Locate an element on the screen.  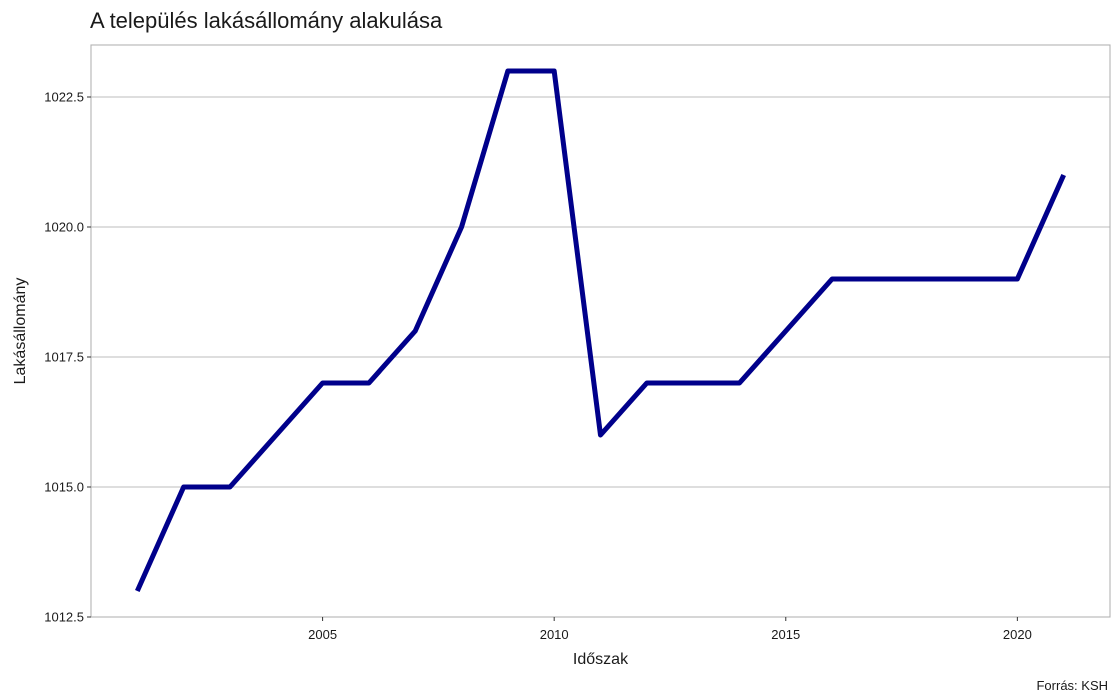
x-tick-label: 2015 is located at coordinates (785, 634).